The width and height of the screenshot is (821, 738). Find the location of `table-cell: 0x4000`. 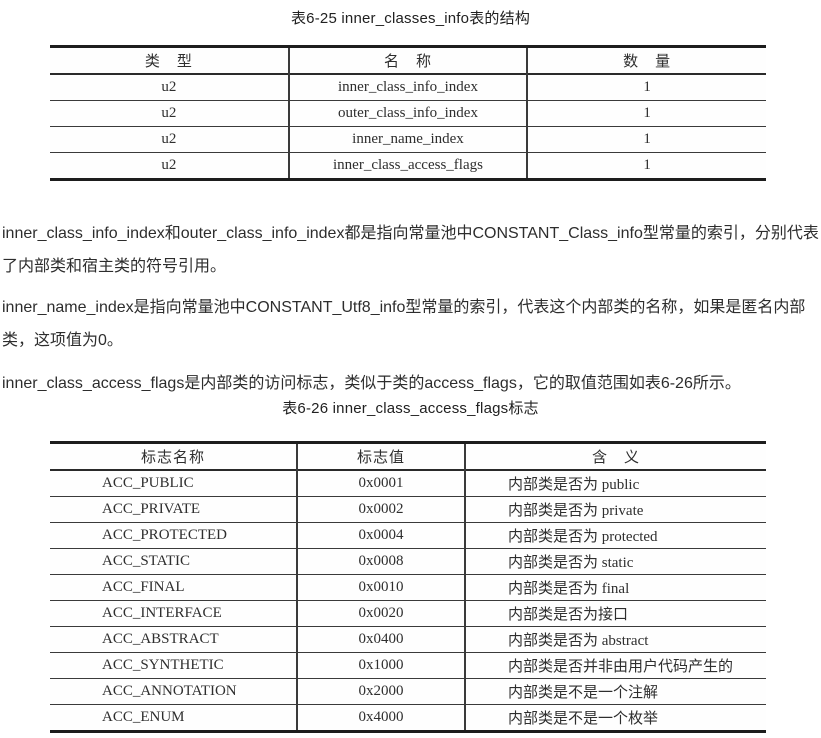

table-cell: 0x4000 is located at coordinates (380, 718).